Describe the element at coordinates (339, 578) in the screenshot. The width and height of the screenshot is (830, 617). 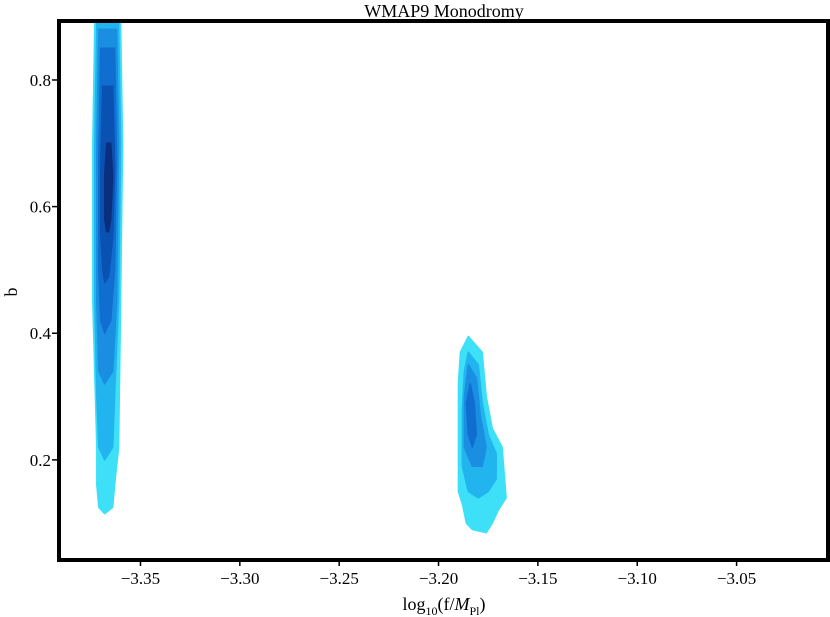
I see `x-tick-label: −3.25` at that location.